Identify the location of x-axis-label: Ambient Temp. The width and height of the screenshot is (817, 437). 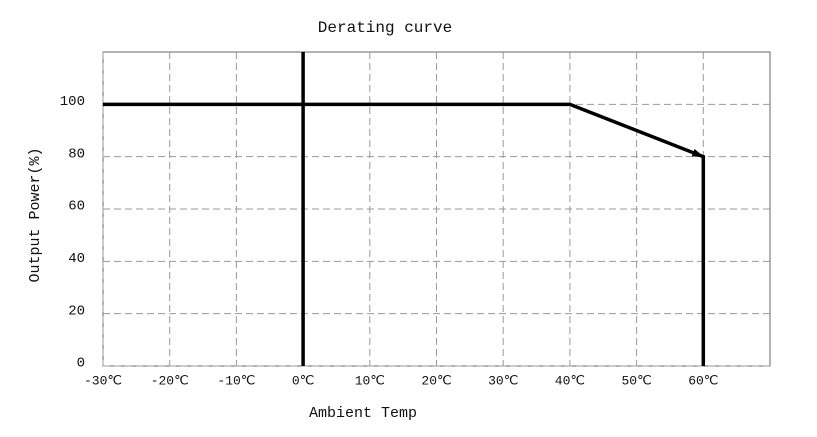
(363, 413).